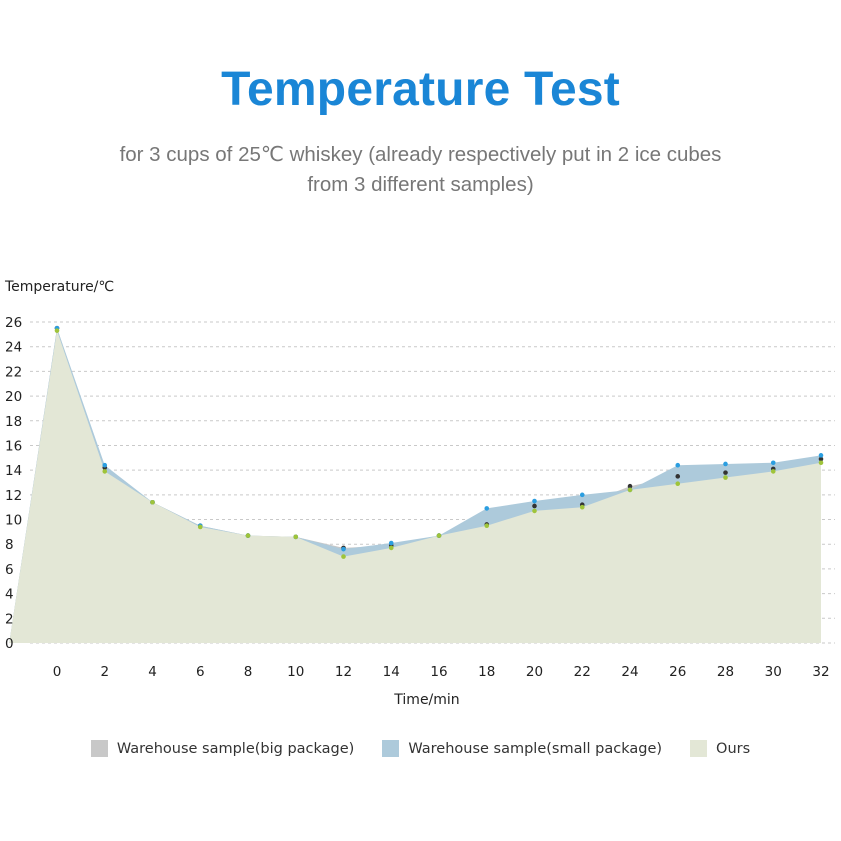 This screenshot has height=841, width=841. I want to click on y-axis-label: Temperature/℃, so click(59, 287).